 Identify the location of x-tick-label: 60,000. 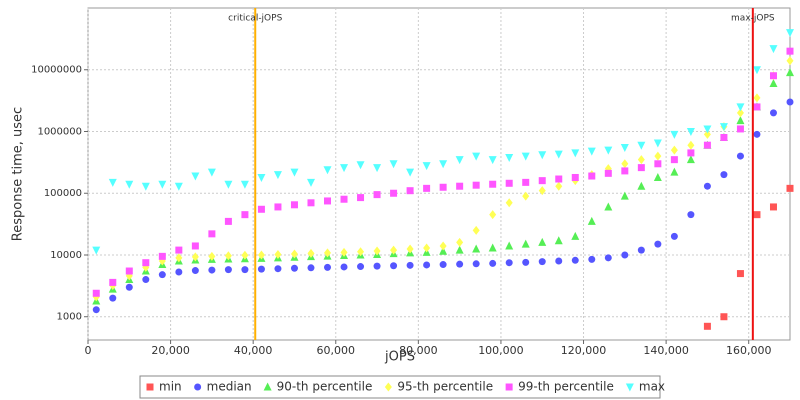
(336, 350).